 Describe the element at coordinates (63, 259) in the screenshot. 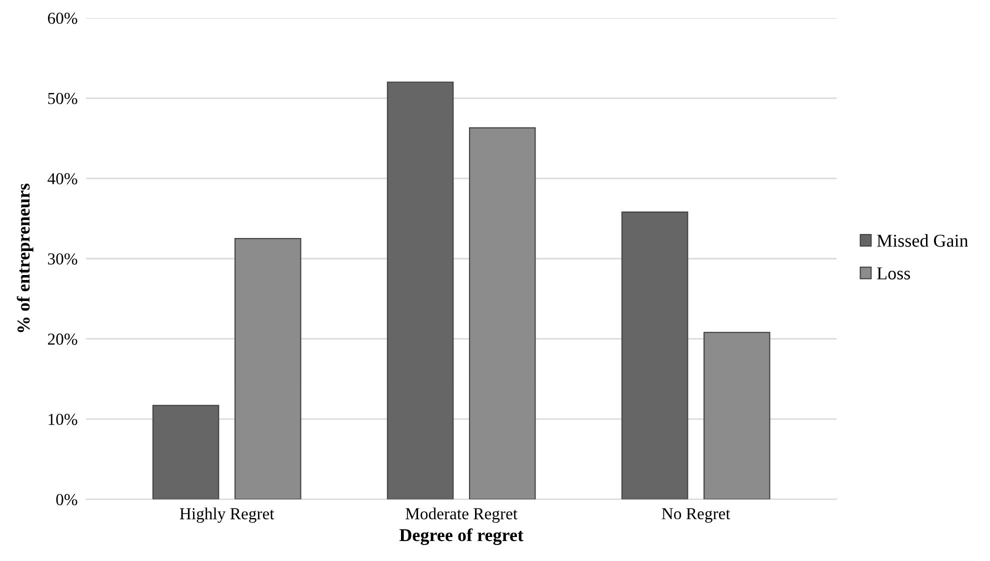

I see `y-tick-label: 30%` at that location.